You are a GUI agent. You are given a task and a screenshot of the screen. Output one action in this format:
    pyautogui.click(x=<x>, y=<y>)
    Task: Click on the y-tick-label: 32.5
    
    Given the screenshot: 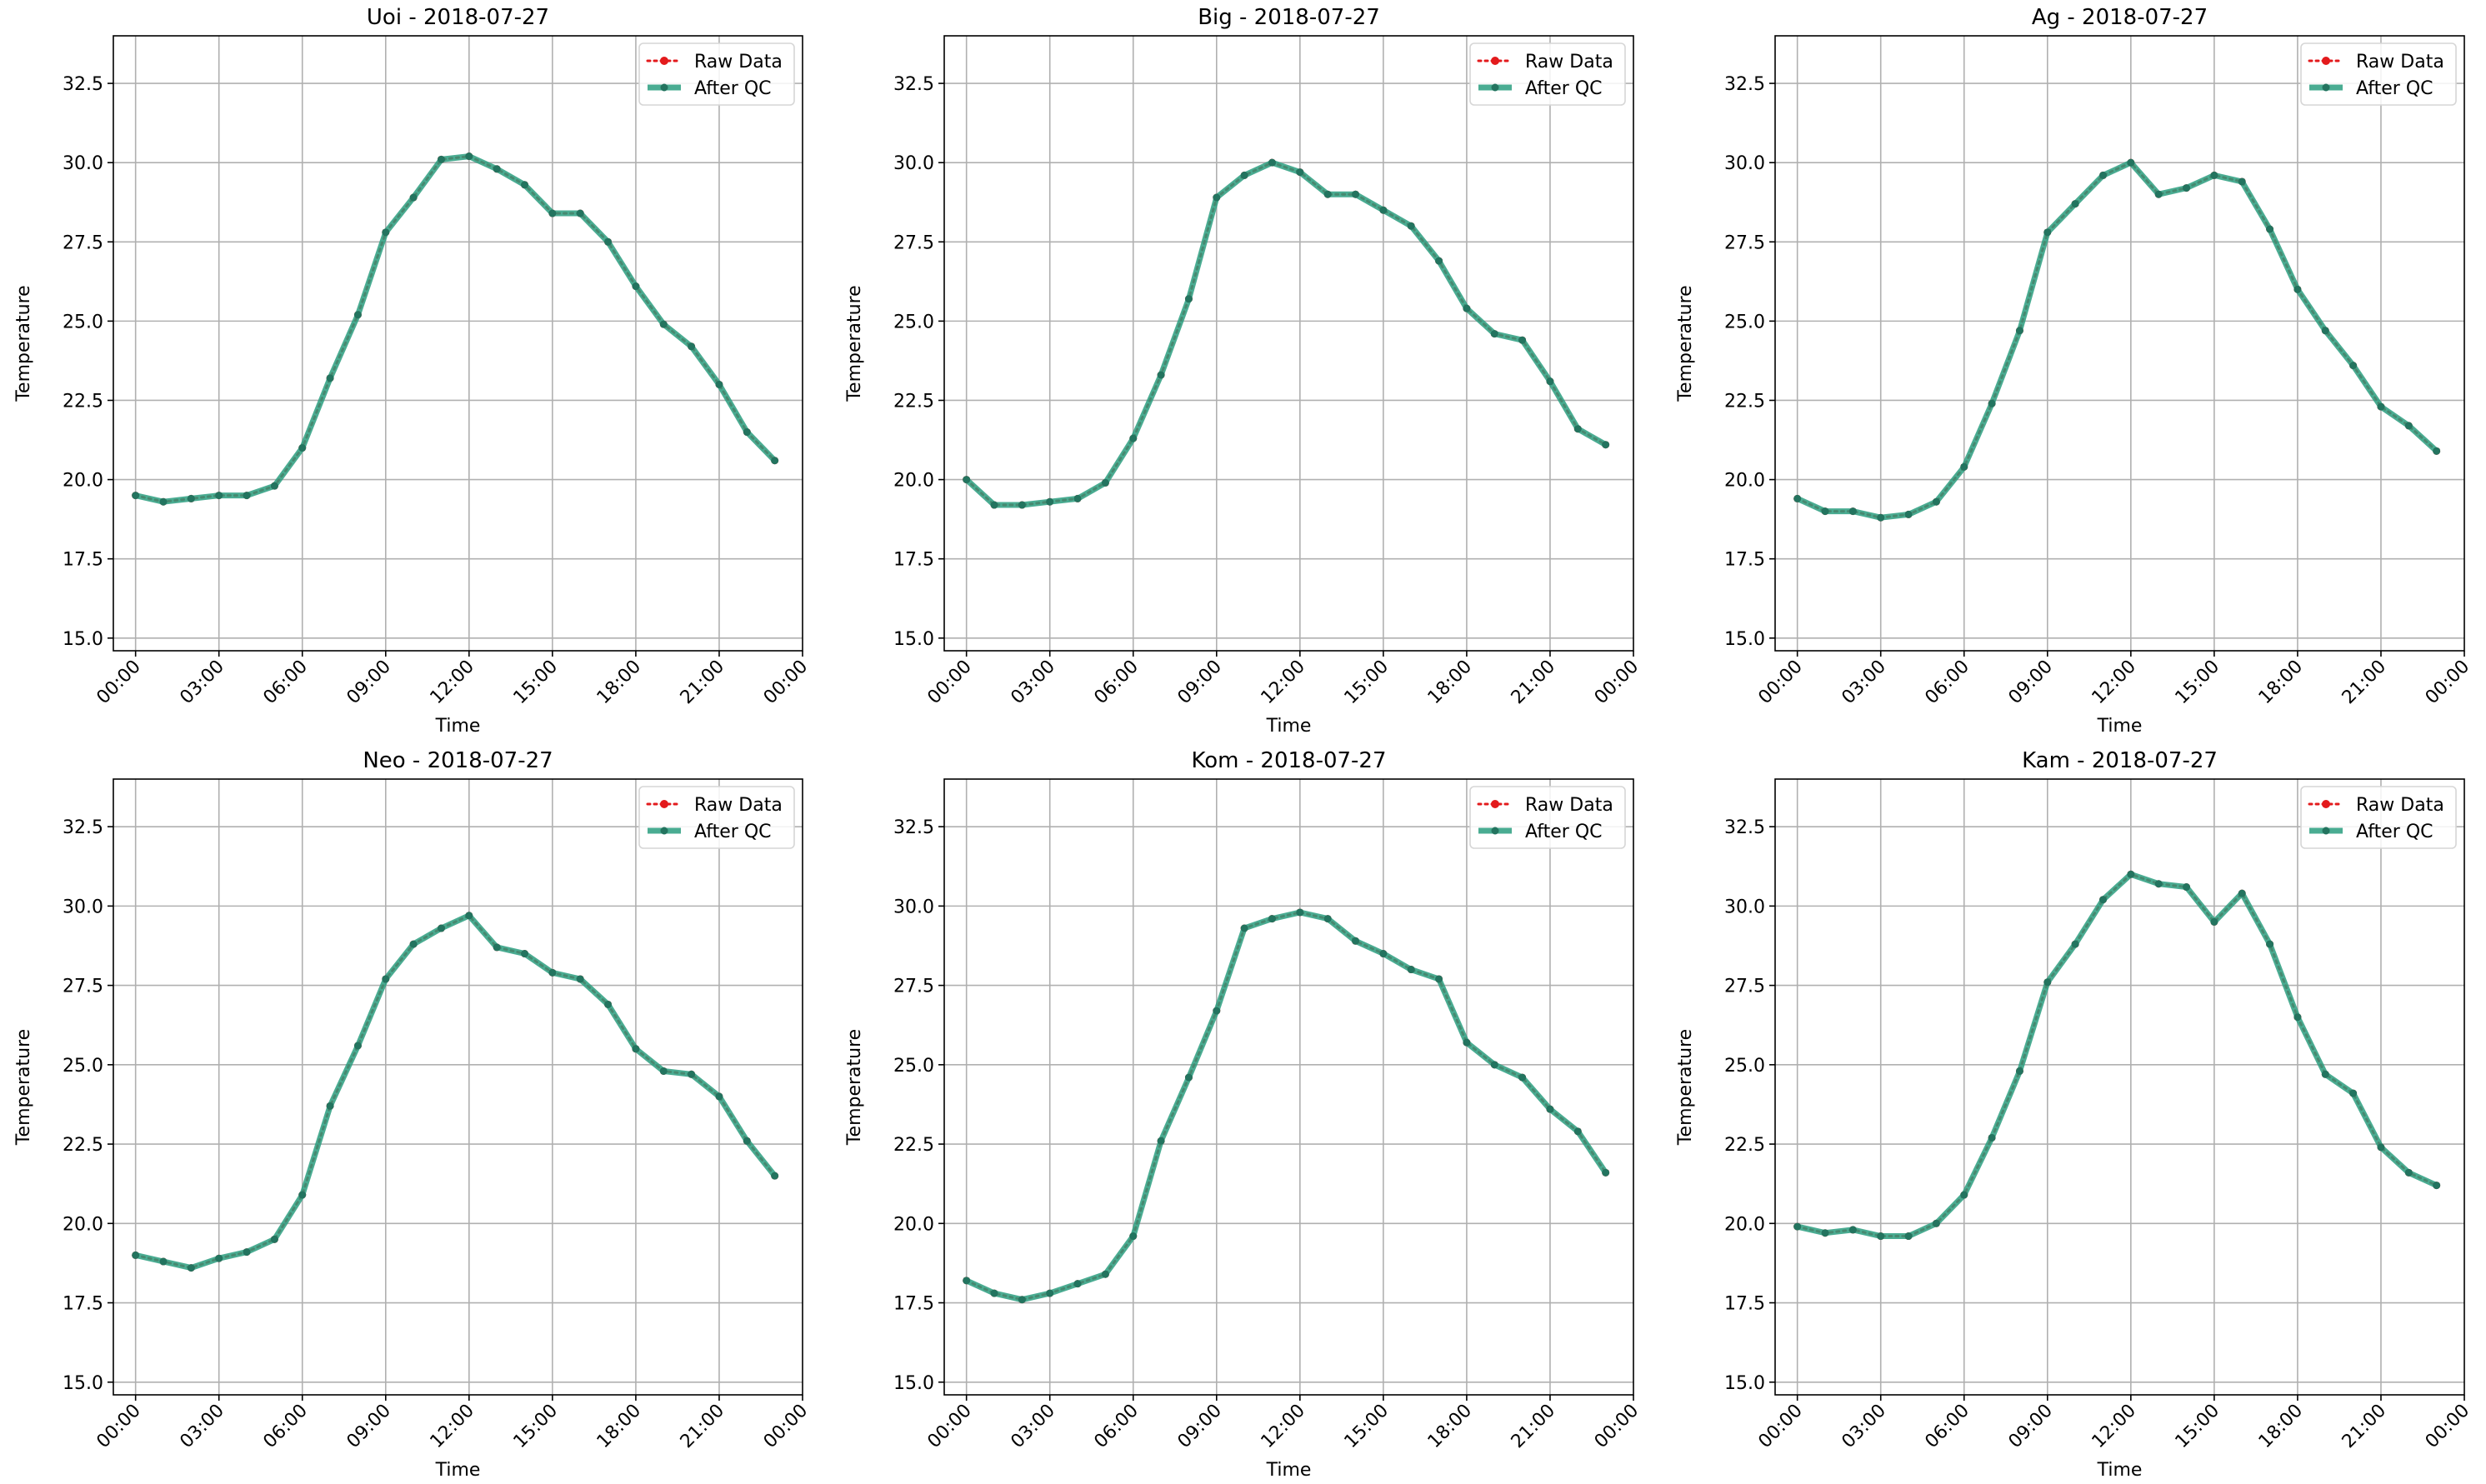 What is the action you would take?
    pyautogui.click(x=83, y=84)
    